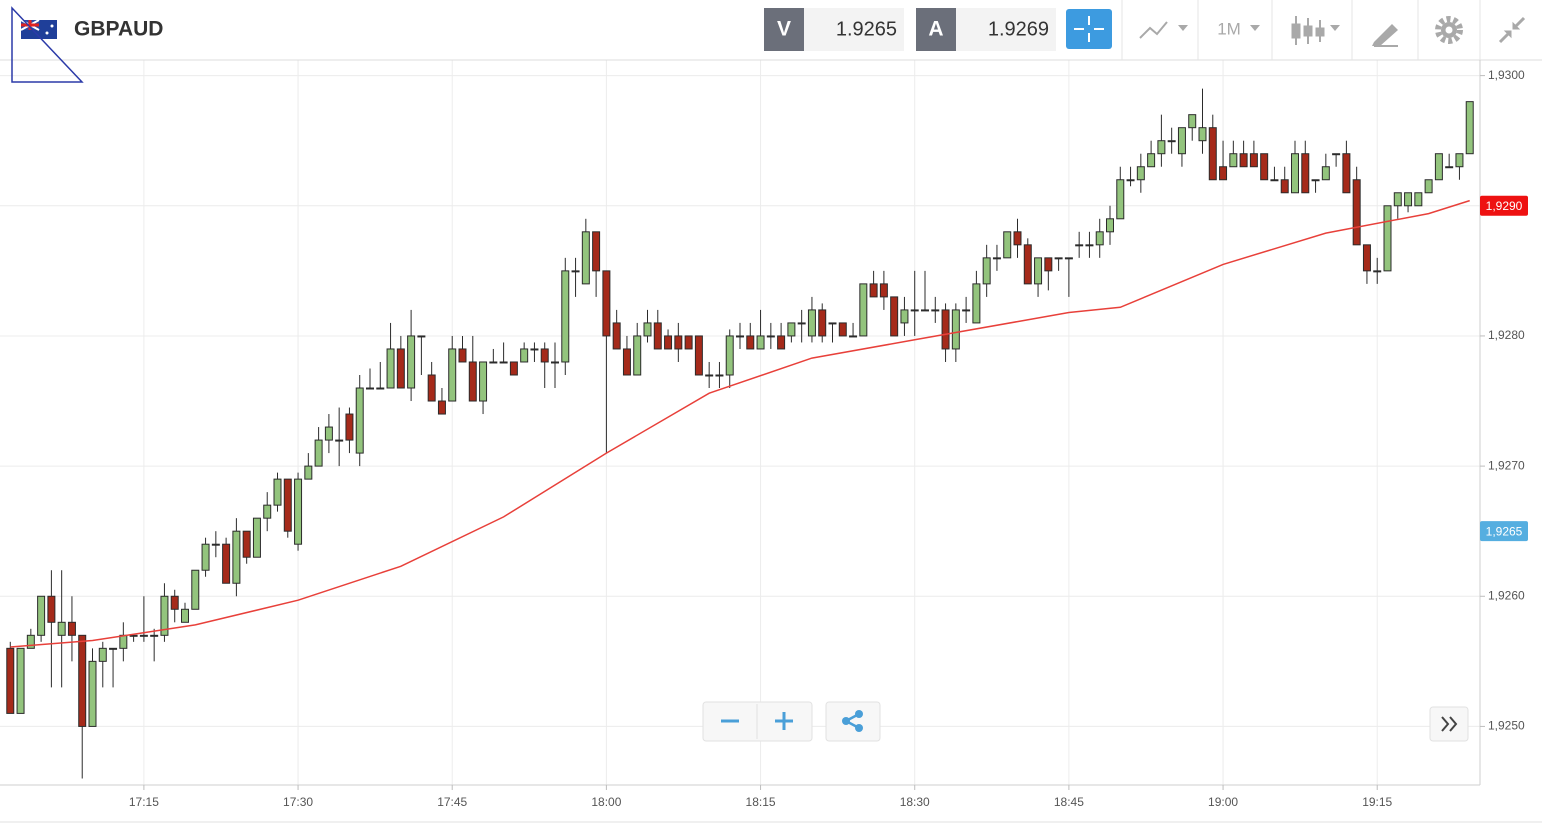  I want to click on share-button, so click(853, 721).